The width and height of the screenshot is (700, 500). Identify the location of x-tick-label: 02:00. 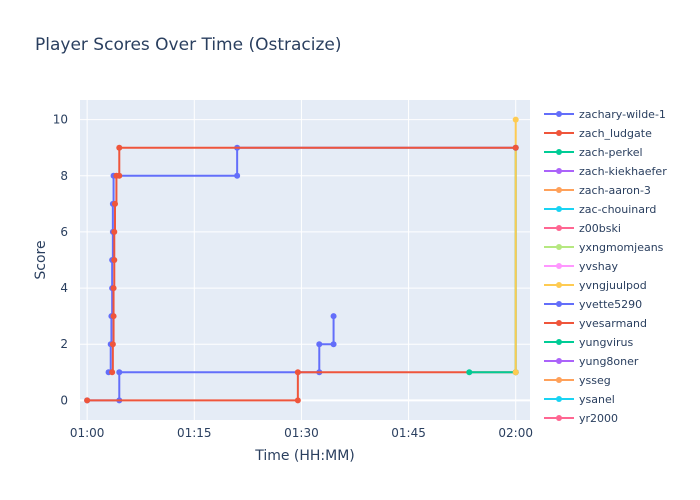
(515, 433).